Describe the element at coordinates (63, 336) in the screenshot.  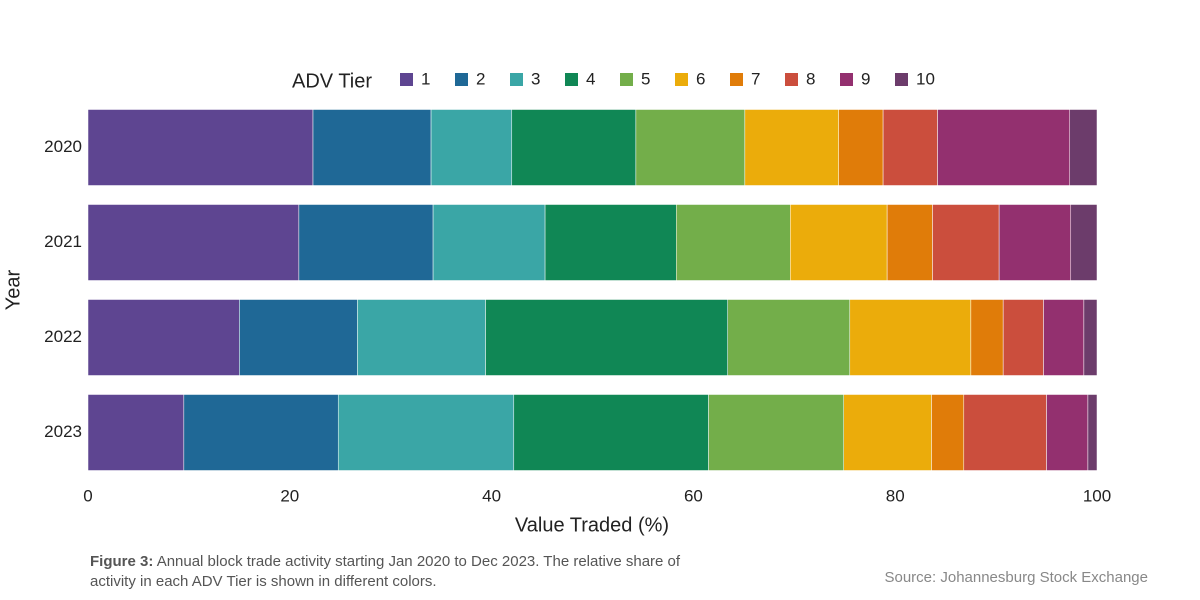
I see `y-tick-label: 2022` at that location.